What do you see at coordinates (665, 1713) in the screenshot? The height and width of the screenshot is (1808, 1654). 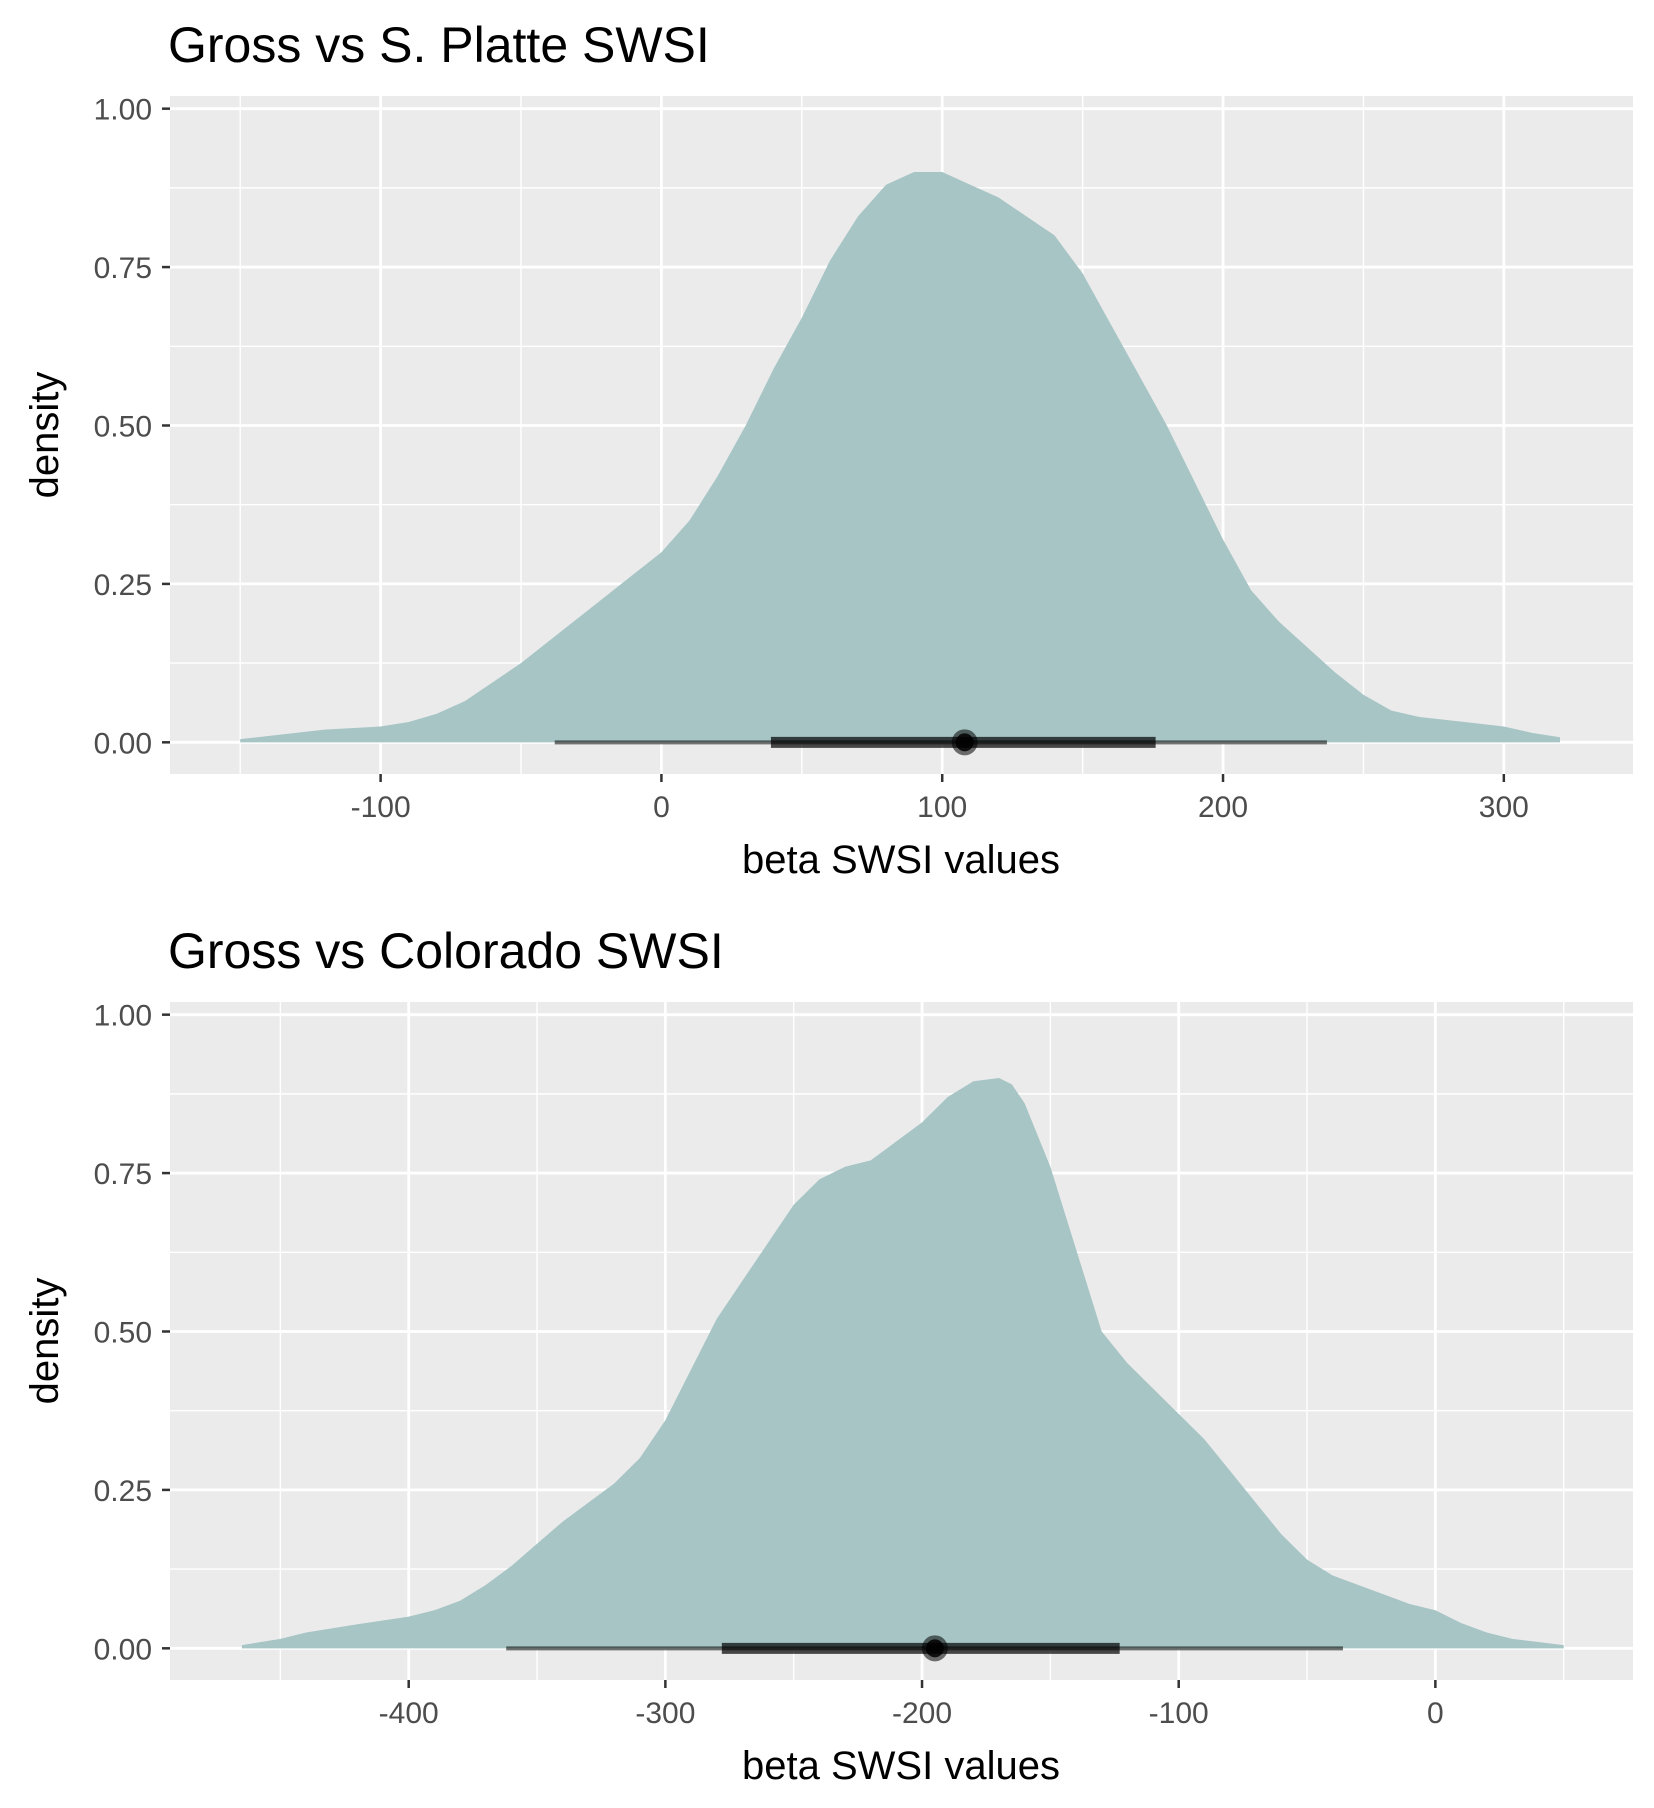 I see `x-tick-label: -300` at bounding box center [665, 1713].